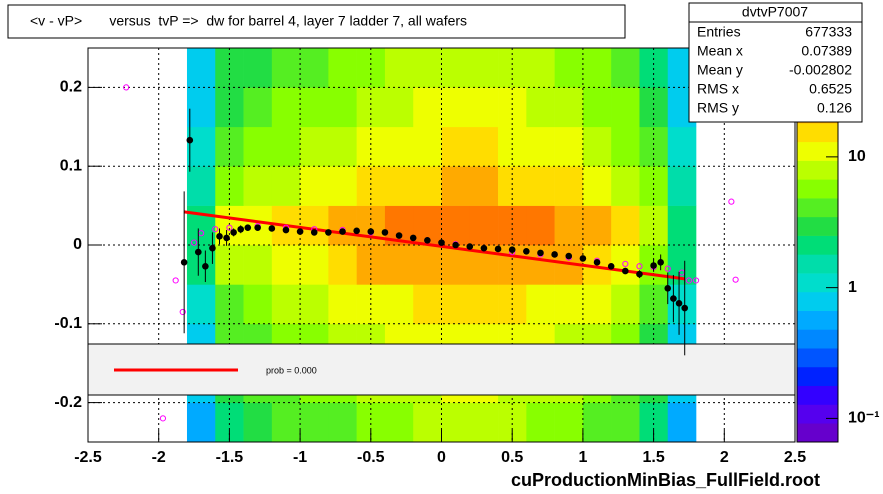 The height and width of the screenshot is (494, 883). Describe the element at coordinates (724, 457) in the screenshot. I see `x-tick-label: 2` at that location.